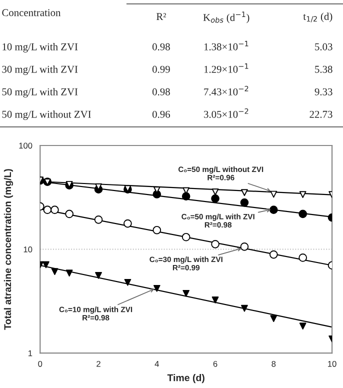  I want to click on x-tick-label: 4, so click(156, 364).